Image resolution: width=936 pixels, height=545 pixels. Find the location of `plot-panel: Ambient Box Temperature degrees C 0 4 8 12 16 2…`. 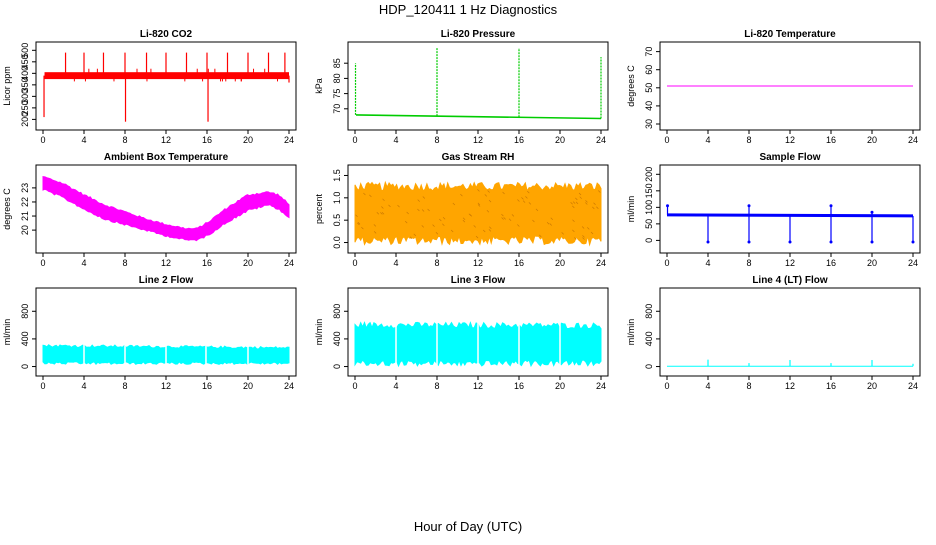

plot-panel: Ambient Box Temperature degrees C 0 4 8 12 16 2… is located at coordinates (149, 210).